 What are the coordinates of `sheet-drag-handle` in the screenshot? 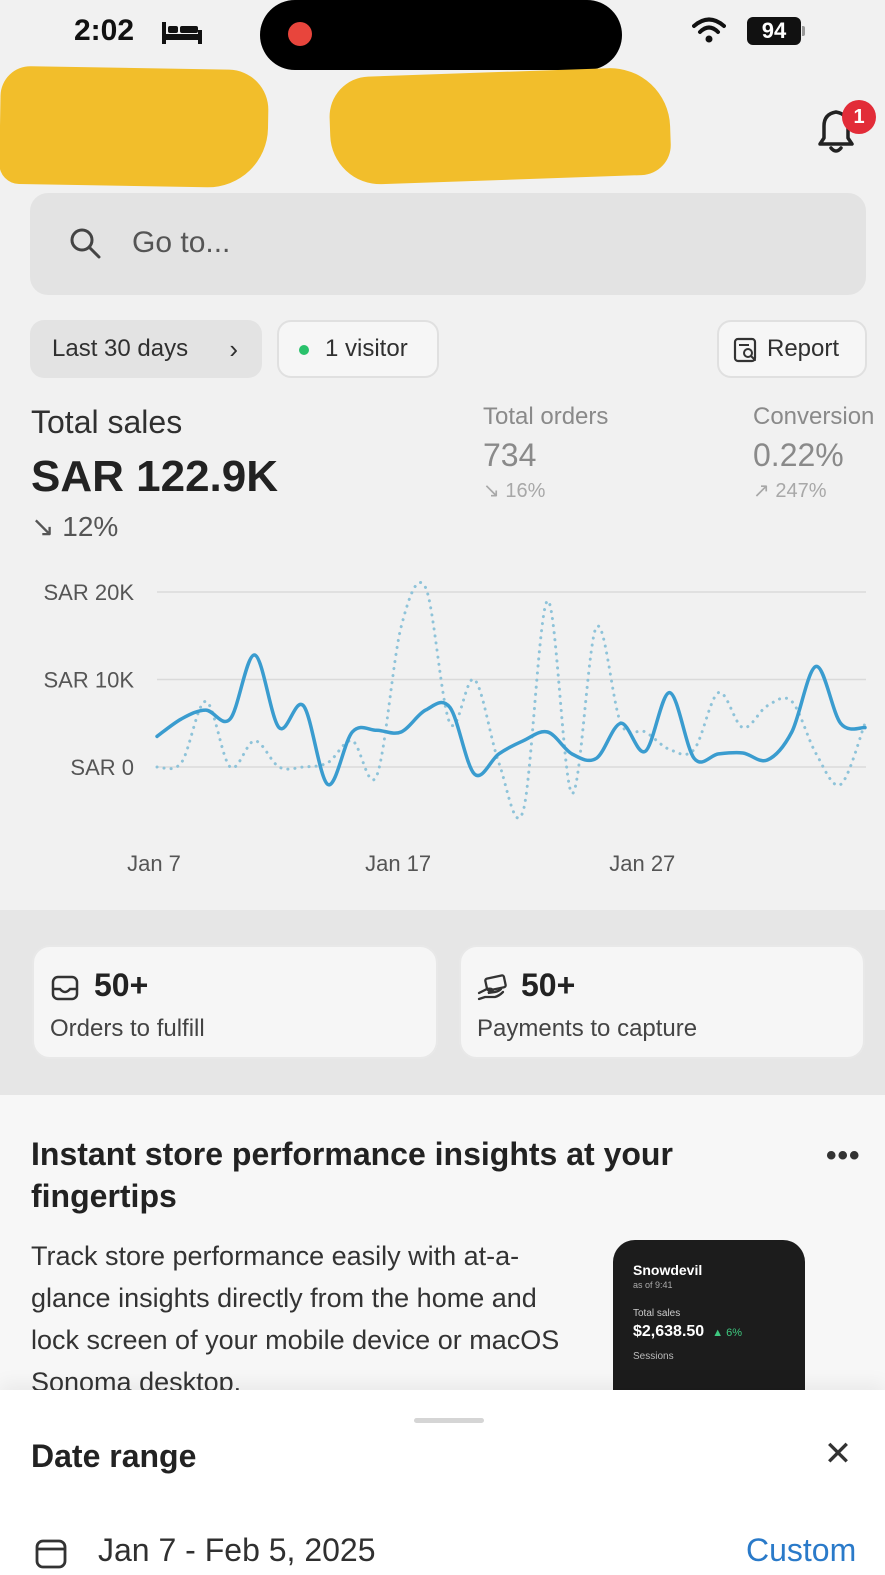 It's located at (449, 1420).